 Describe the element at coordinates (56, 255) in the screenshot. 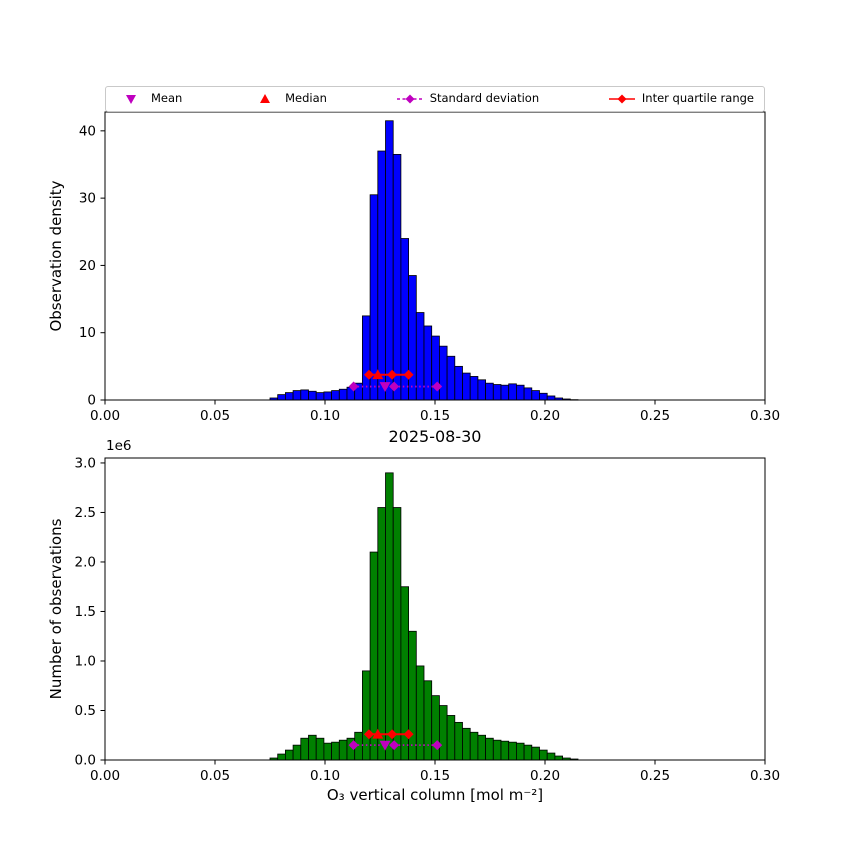

I see `y-axis-label: Observation density` at that location.